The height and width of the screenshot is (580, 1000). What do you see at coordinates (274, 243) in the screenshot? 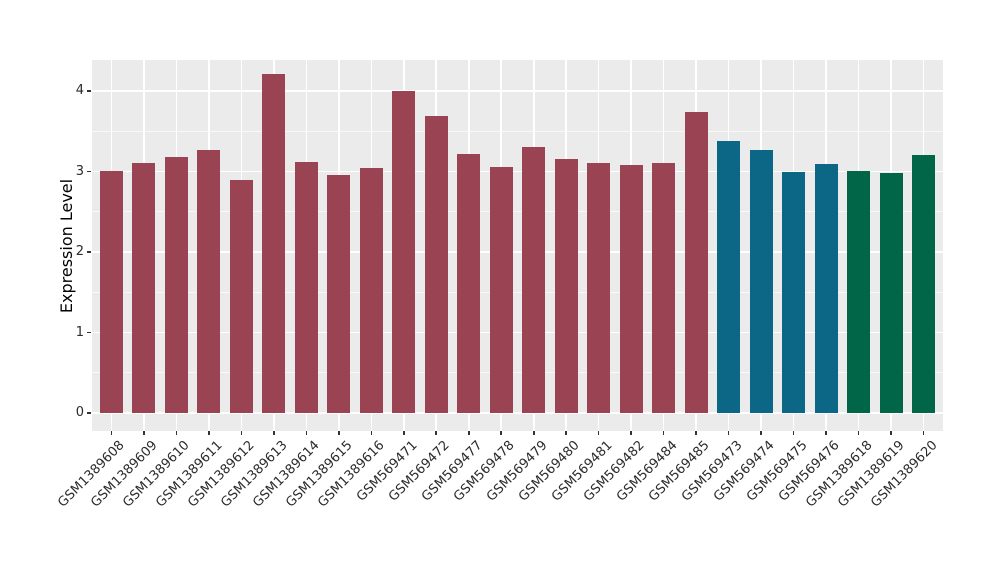
I see `bar-GSM1389613` at bounding box center [274, 243].